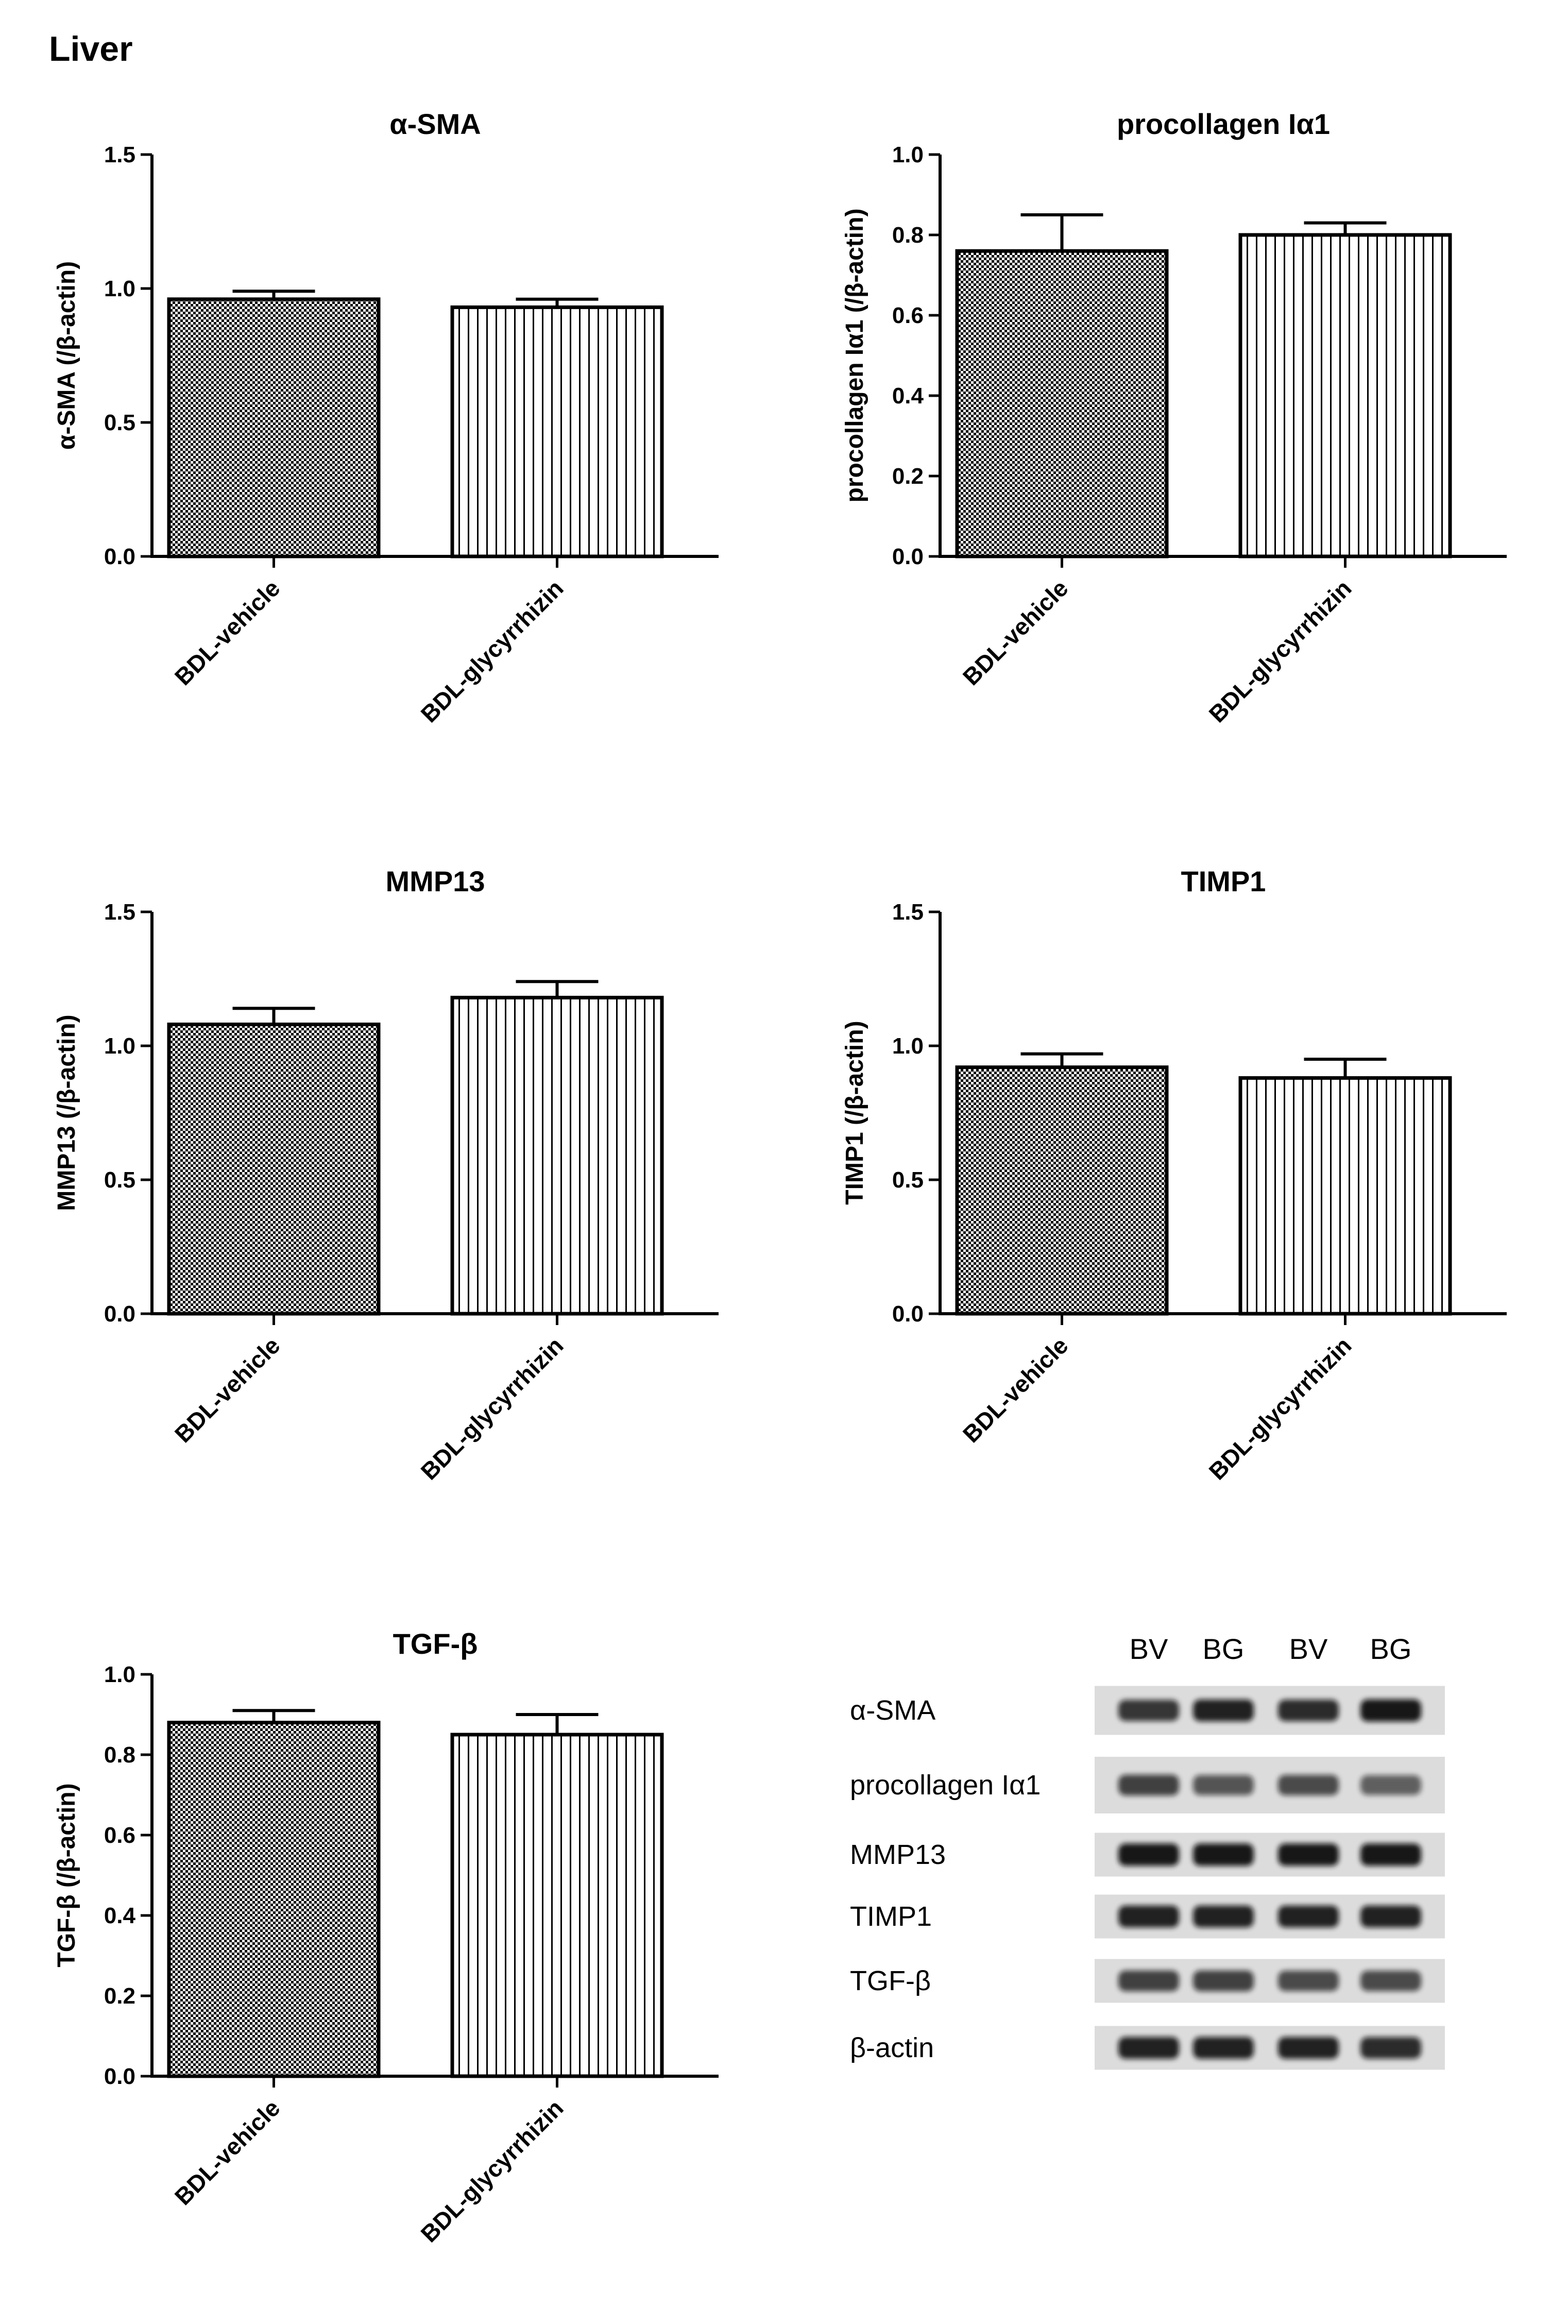 This screenshot has width=1568, height=2324. I want to click on figure-title: Liver, so click(91, 49).